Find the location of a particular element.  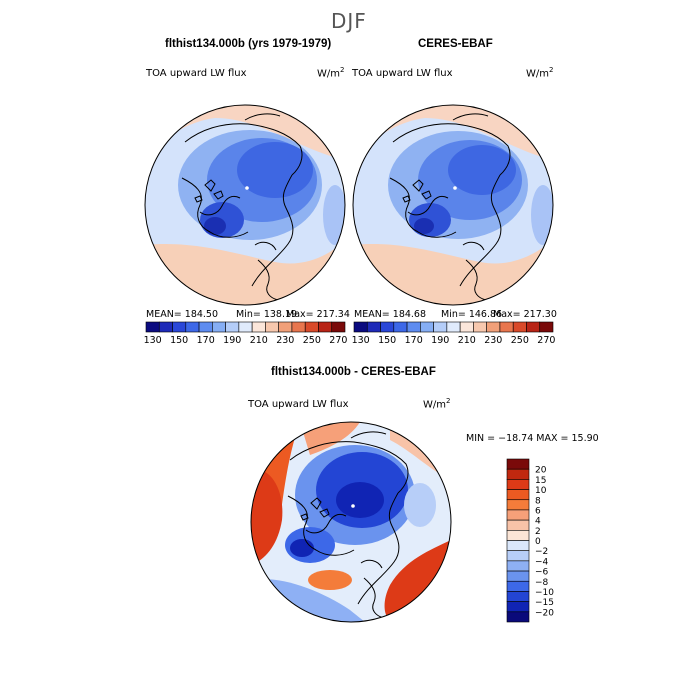

colorbar-model-tick-label: 190 is located at coordinates (232, 340).